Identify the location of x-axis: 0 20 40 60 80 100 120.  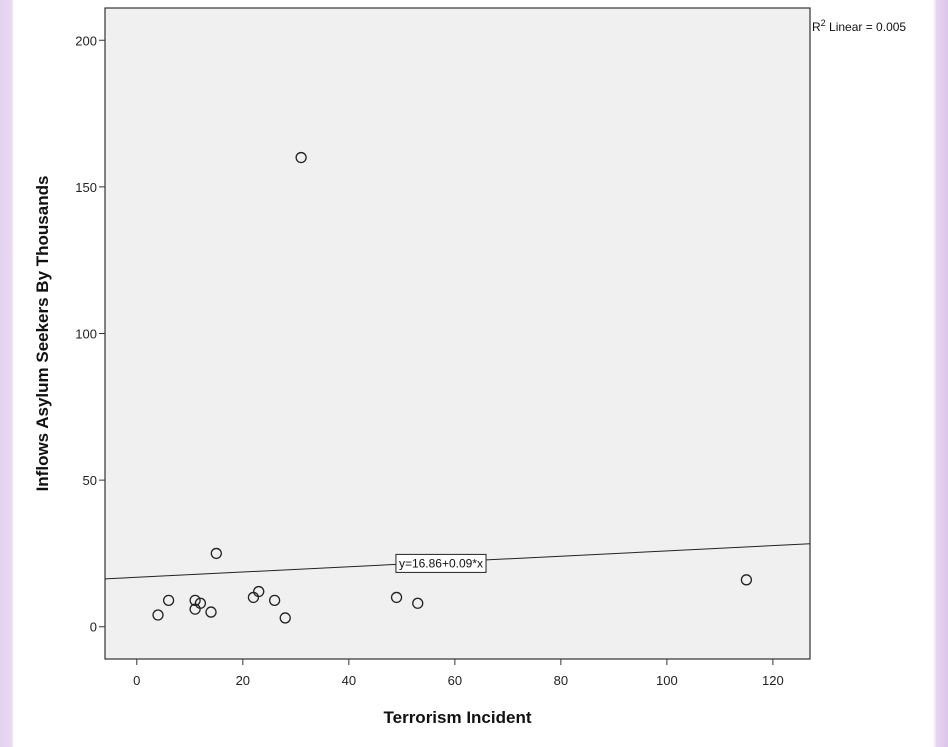
(458, 673).